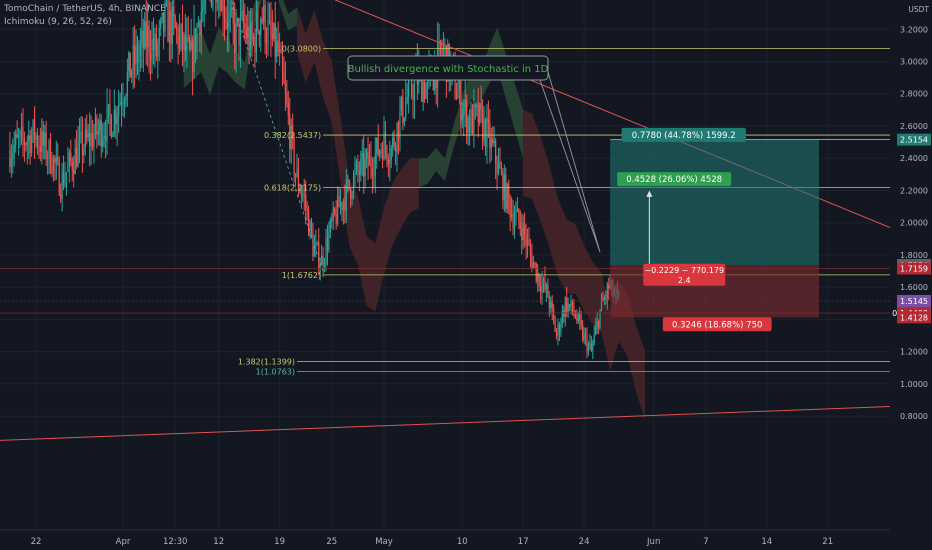  I want to click on y-tick-label: 2.4000, so click(914, 158).